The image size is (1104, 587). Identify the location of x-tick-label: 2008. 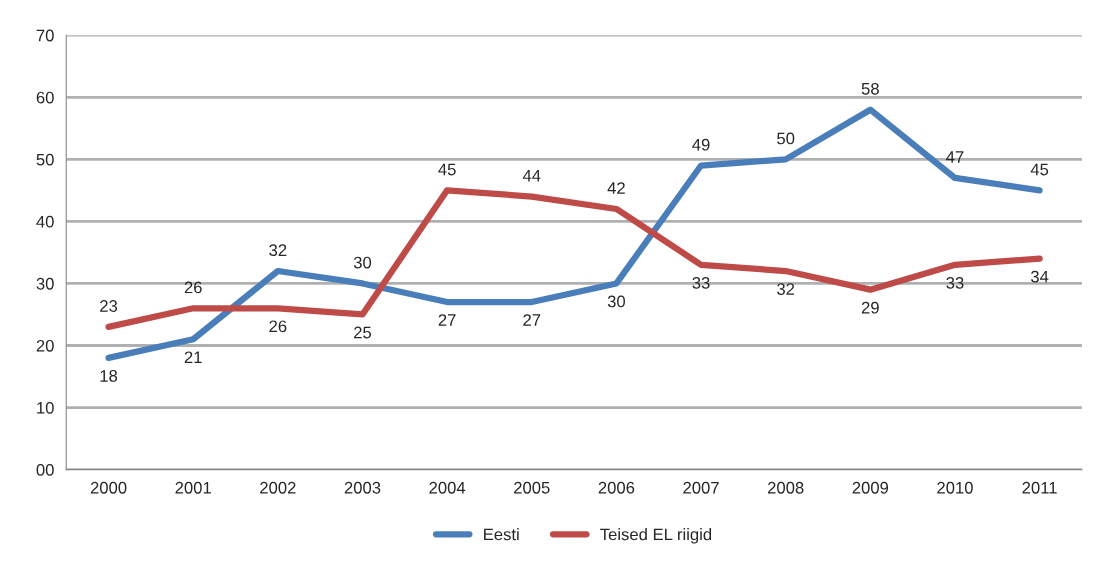
(785, 487).